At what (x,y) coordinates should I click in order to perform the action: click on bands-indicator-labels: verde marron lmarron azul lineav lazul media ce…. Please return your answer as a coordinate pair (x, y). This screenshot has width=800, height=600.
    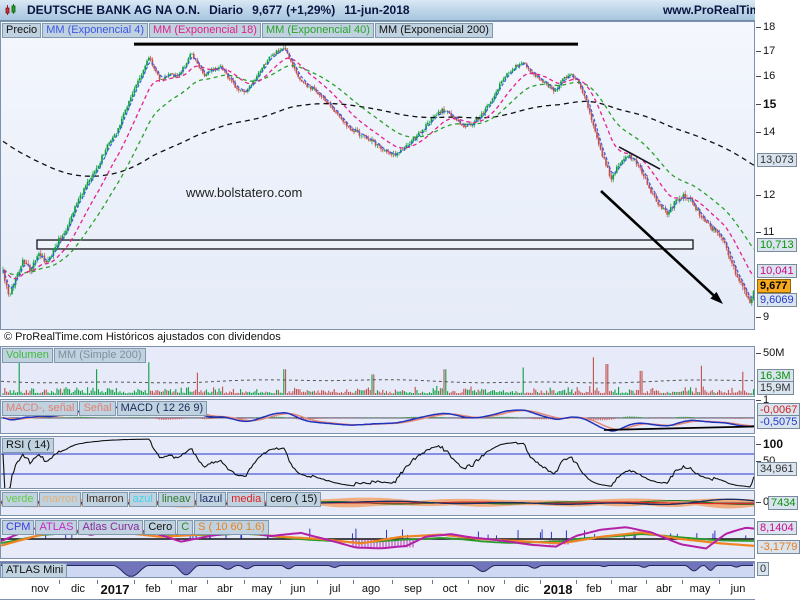
    Looking at the image, I should click on (162, 501).